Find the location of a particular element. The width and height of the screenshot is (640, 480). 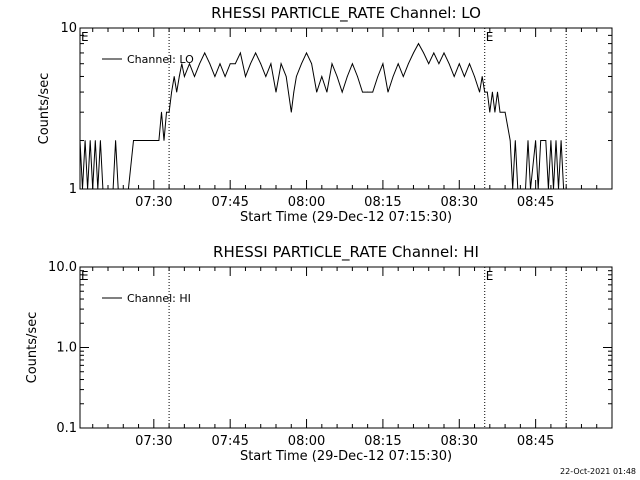

y-axis-label: Counts/sec is located at coordinates (44, 109).